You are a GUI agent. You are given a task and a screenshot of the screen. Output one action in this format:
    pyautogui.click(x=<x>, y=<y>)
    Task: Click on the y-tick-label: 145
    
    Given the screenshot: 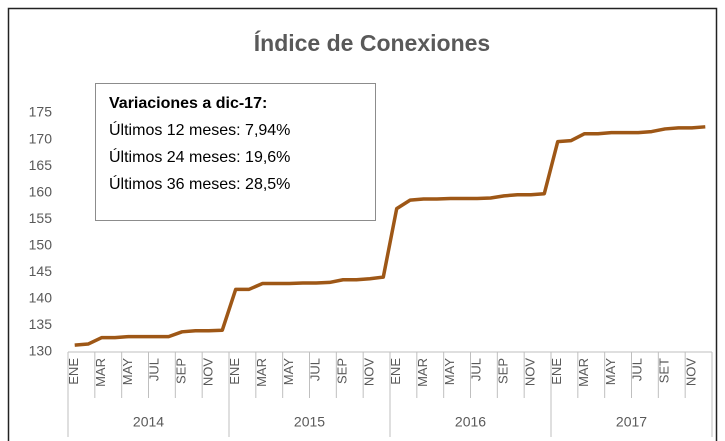 What is the action you would take?
    pyautogui.click(x=41, y=271)
    